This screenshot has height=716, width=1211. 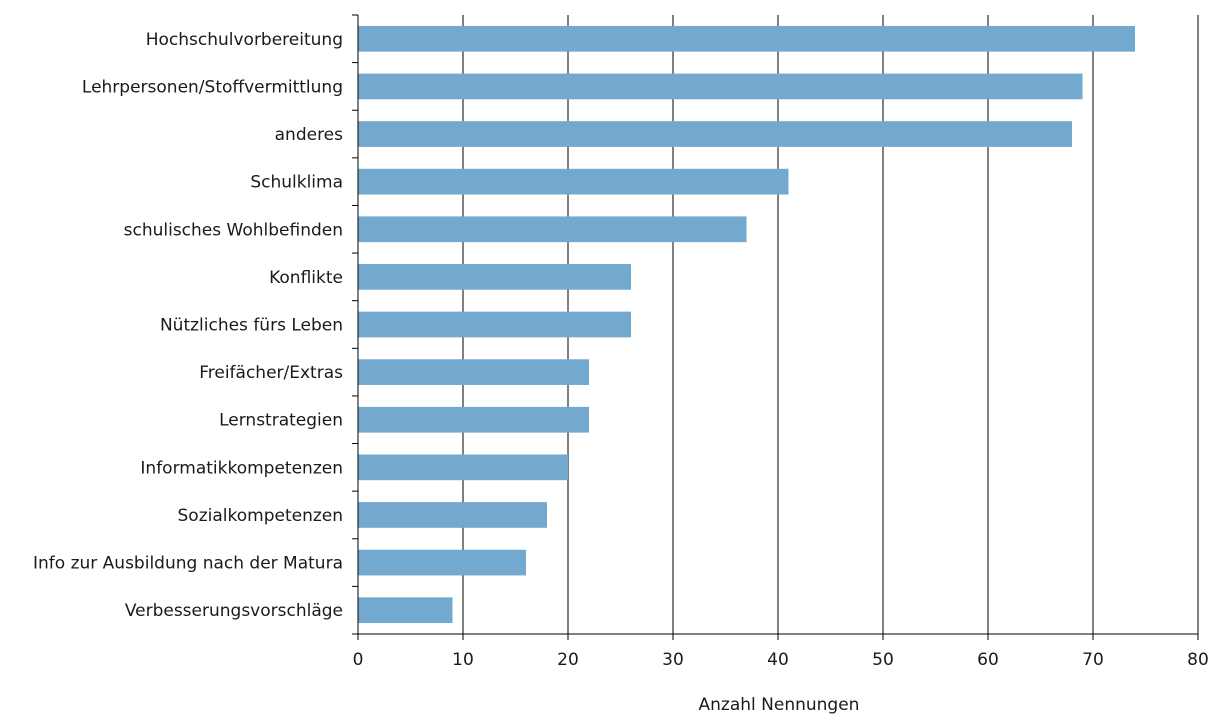 What do you see at coordinates (568, 660) in the screenshot?
I see `x-tick-label: 20` at bounding box center [568, 660].